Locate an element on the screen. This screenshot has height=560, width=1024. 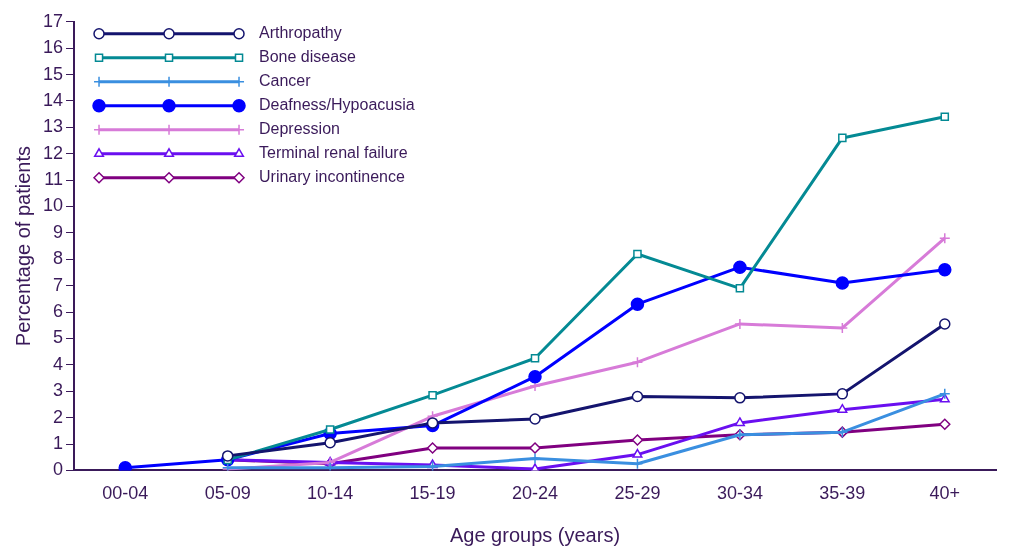
y-tick-label: 5 is located at coordinates (58, 337).